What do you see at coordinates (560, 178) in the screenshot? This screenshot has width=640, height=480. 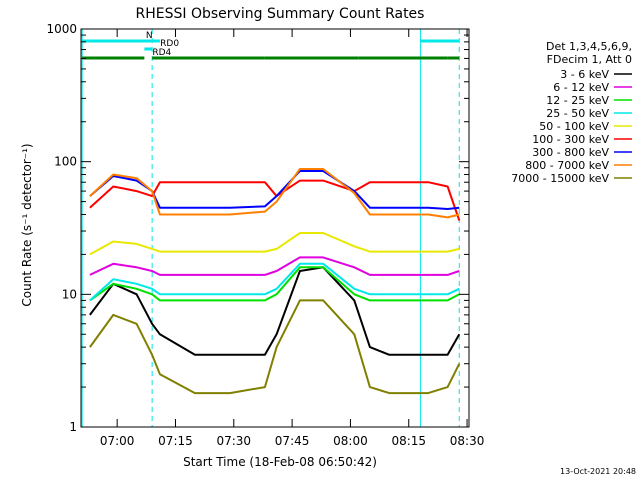 I see `legend-label-9: 7000 - 15000 keV` at bounding box center [560, 178].